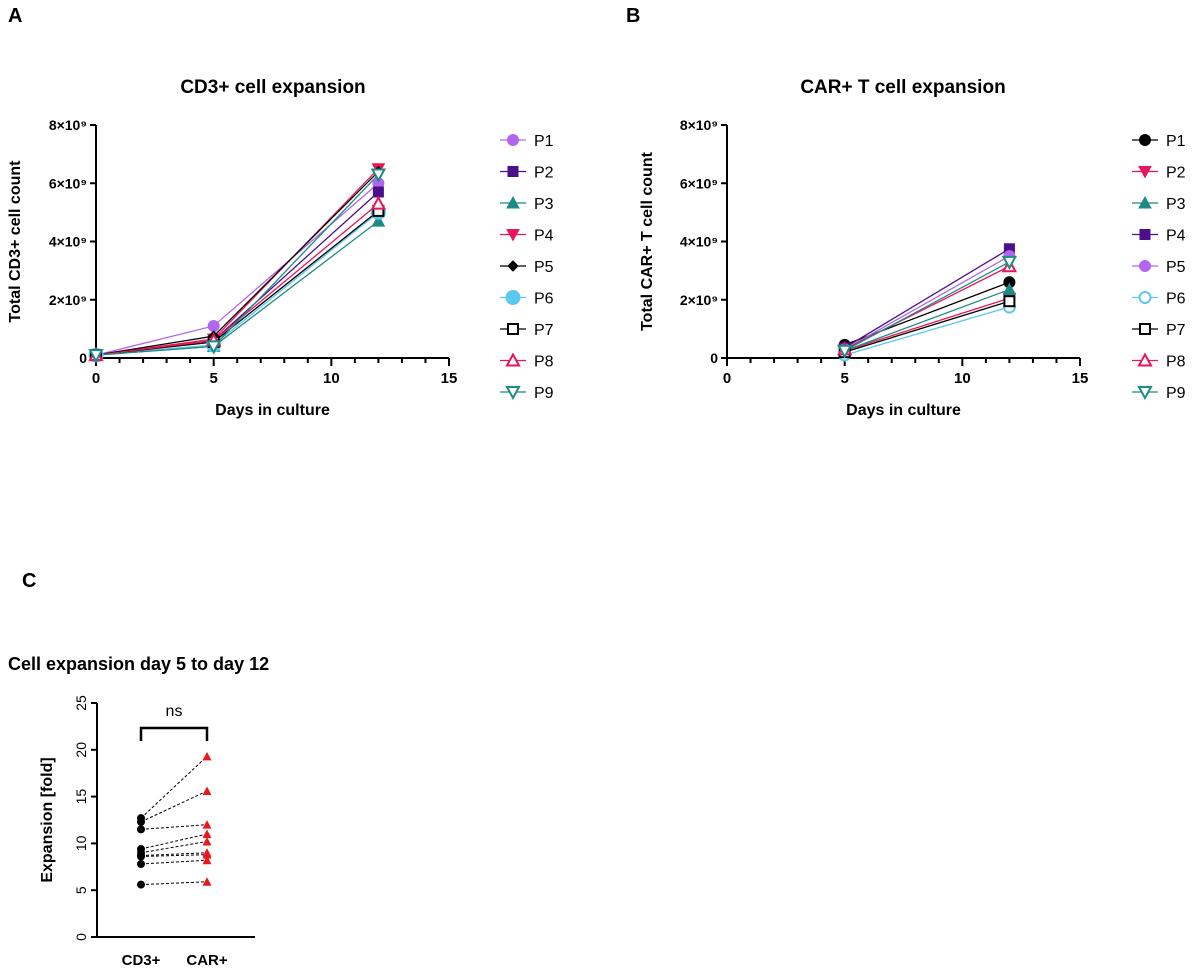 The height and width of the screenshot is (971, 1200). I want to click on panel-label-c: C, so click(29, 581).